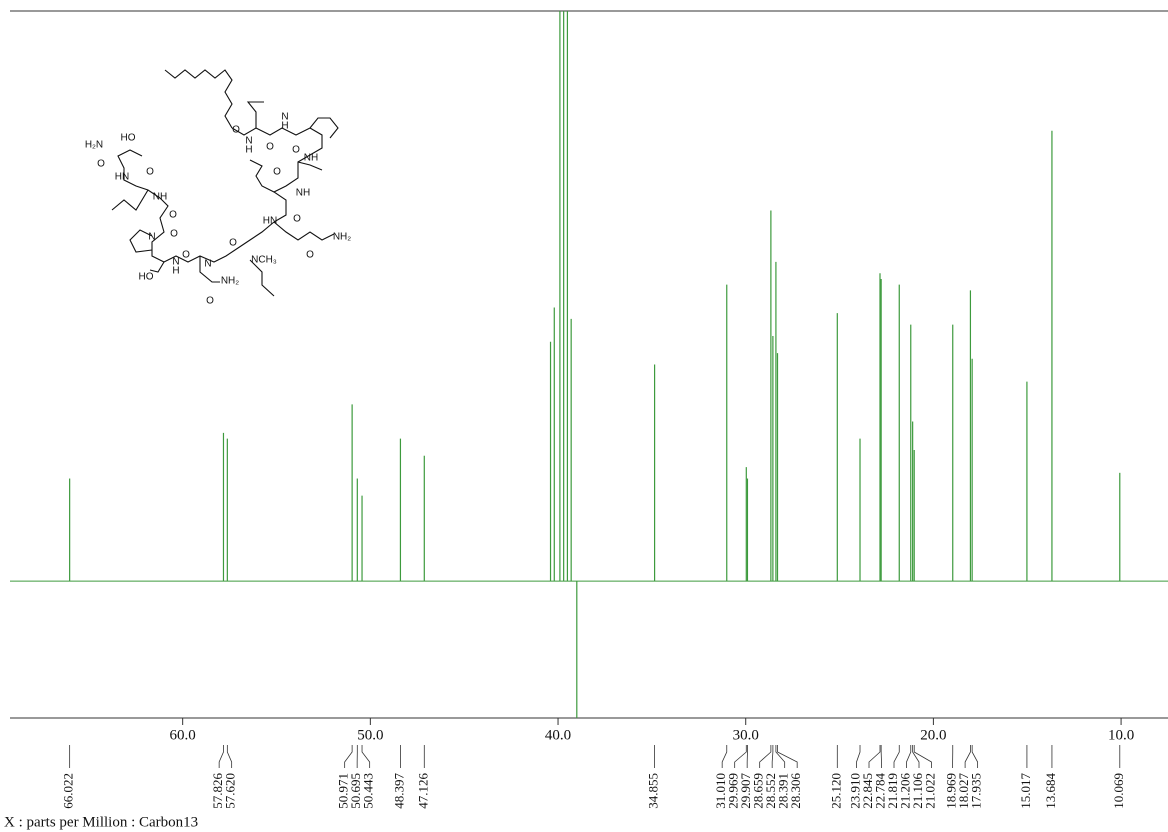 Image resolution: width=1168 pixels, height=832 pixels. What do you see at coordinates (720, 791) in the screenshot?
I see `peak-label: 31.010` at bounding box center [720, 791].